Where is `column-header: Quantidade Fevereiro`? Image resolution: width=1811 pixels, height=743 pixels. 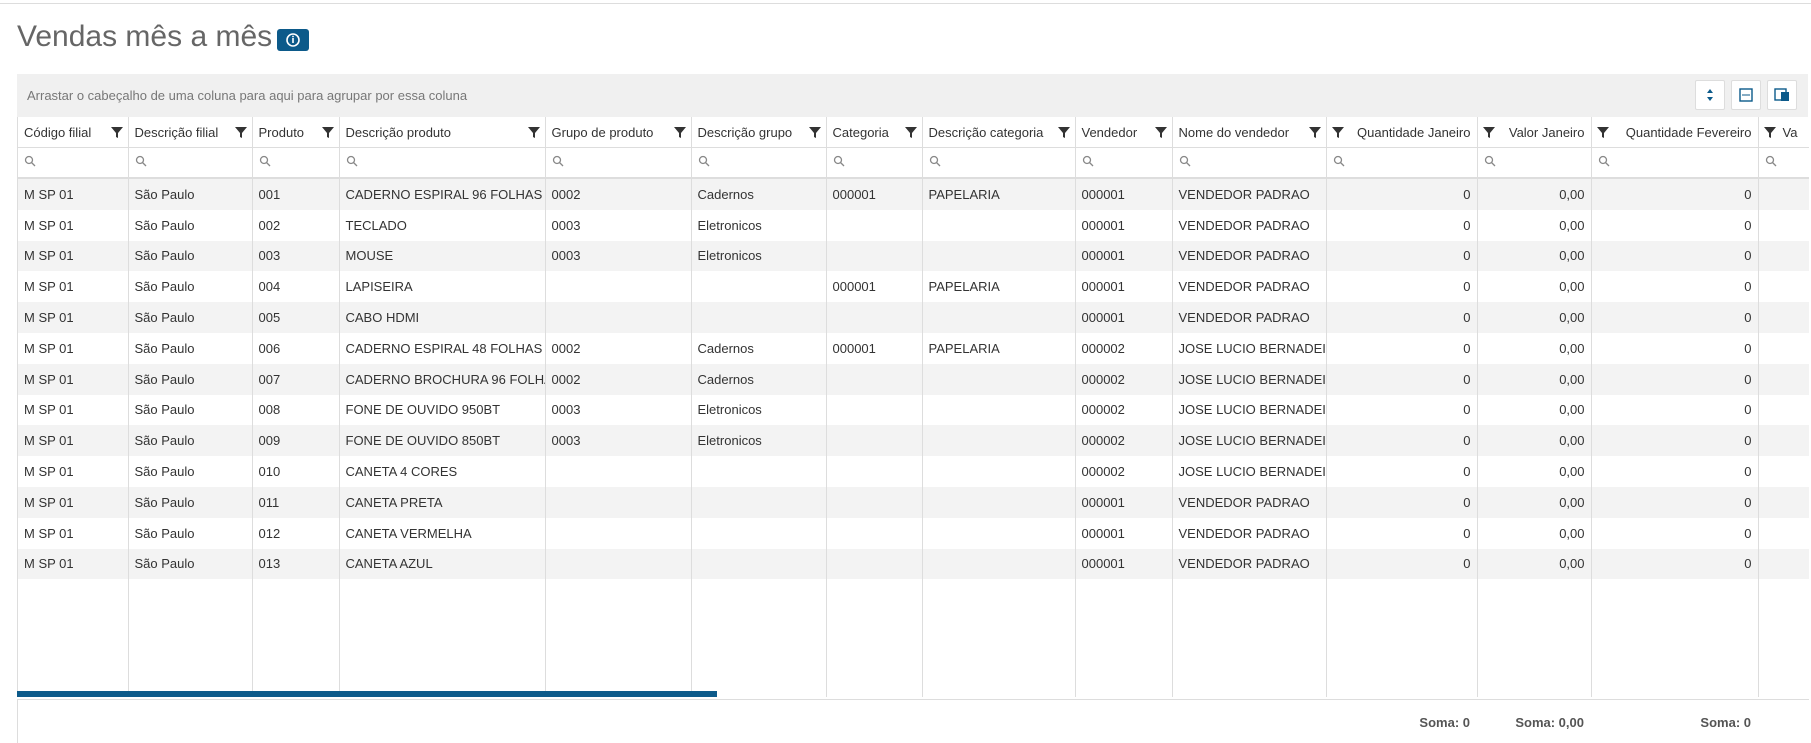 column-header: Quantidade Fevereiro is located at coordinates (1675, 132).